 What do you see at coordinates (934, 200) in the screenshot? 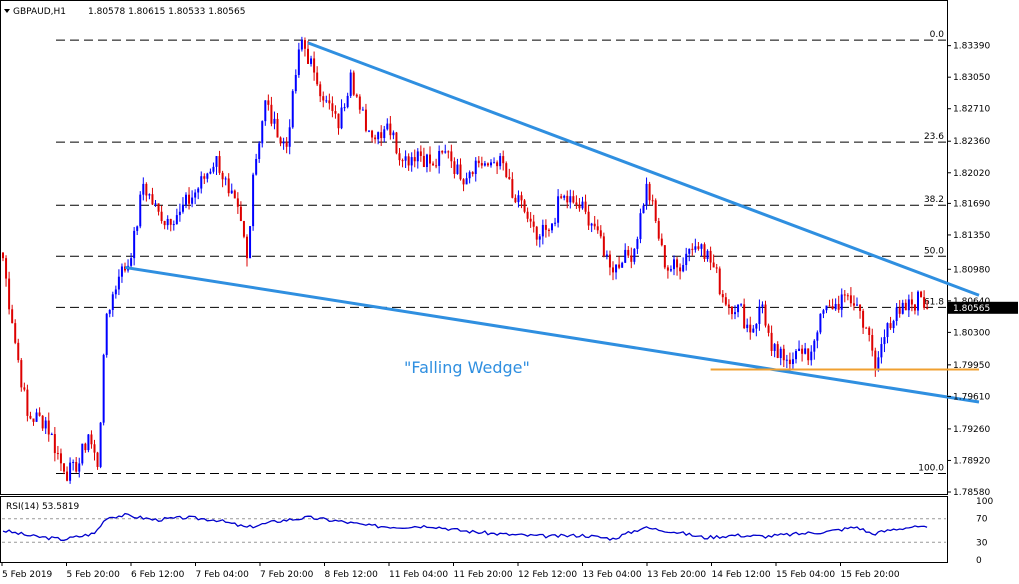
I see `fib-level-label: 38.2` at bounding box center [934, 200].